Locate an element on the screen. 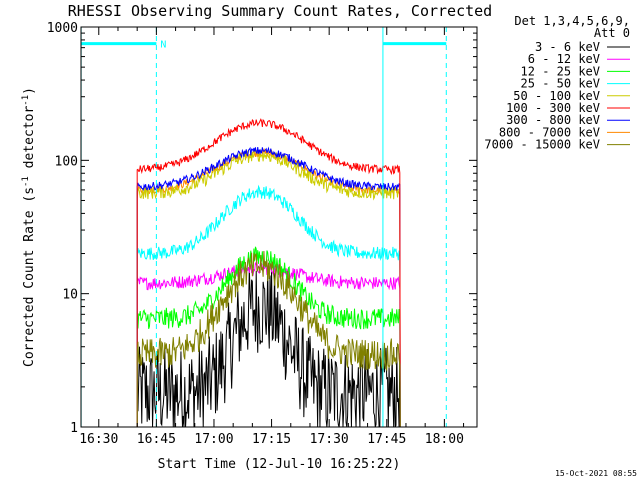 This screenshot has height=480, width=640. y-tick-label: 100 is located at coordinates (66, 161).